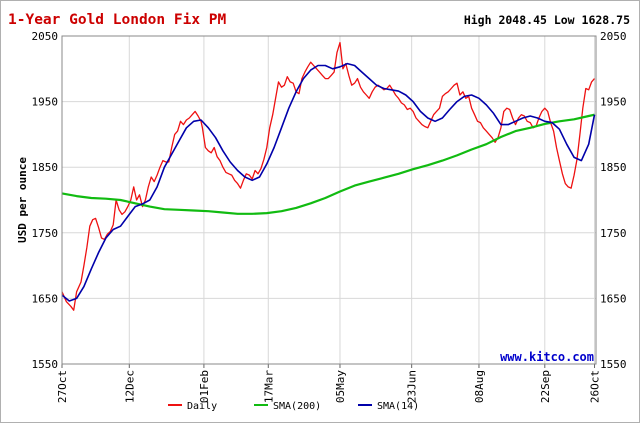  What do you see at coordinates (595, 386) in the screenshot?
I see `x-tick-label: 26Oct` at bounding box center [595, 386].